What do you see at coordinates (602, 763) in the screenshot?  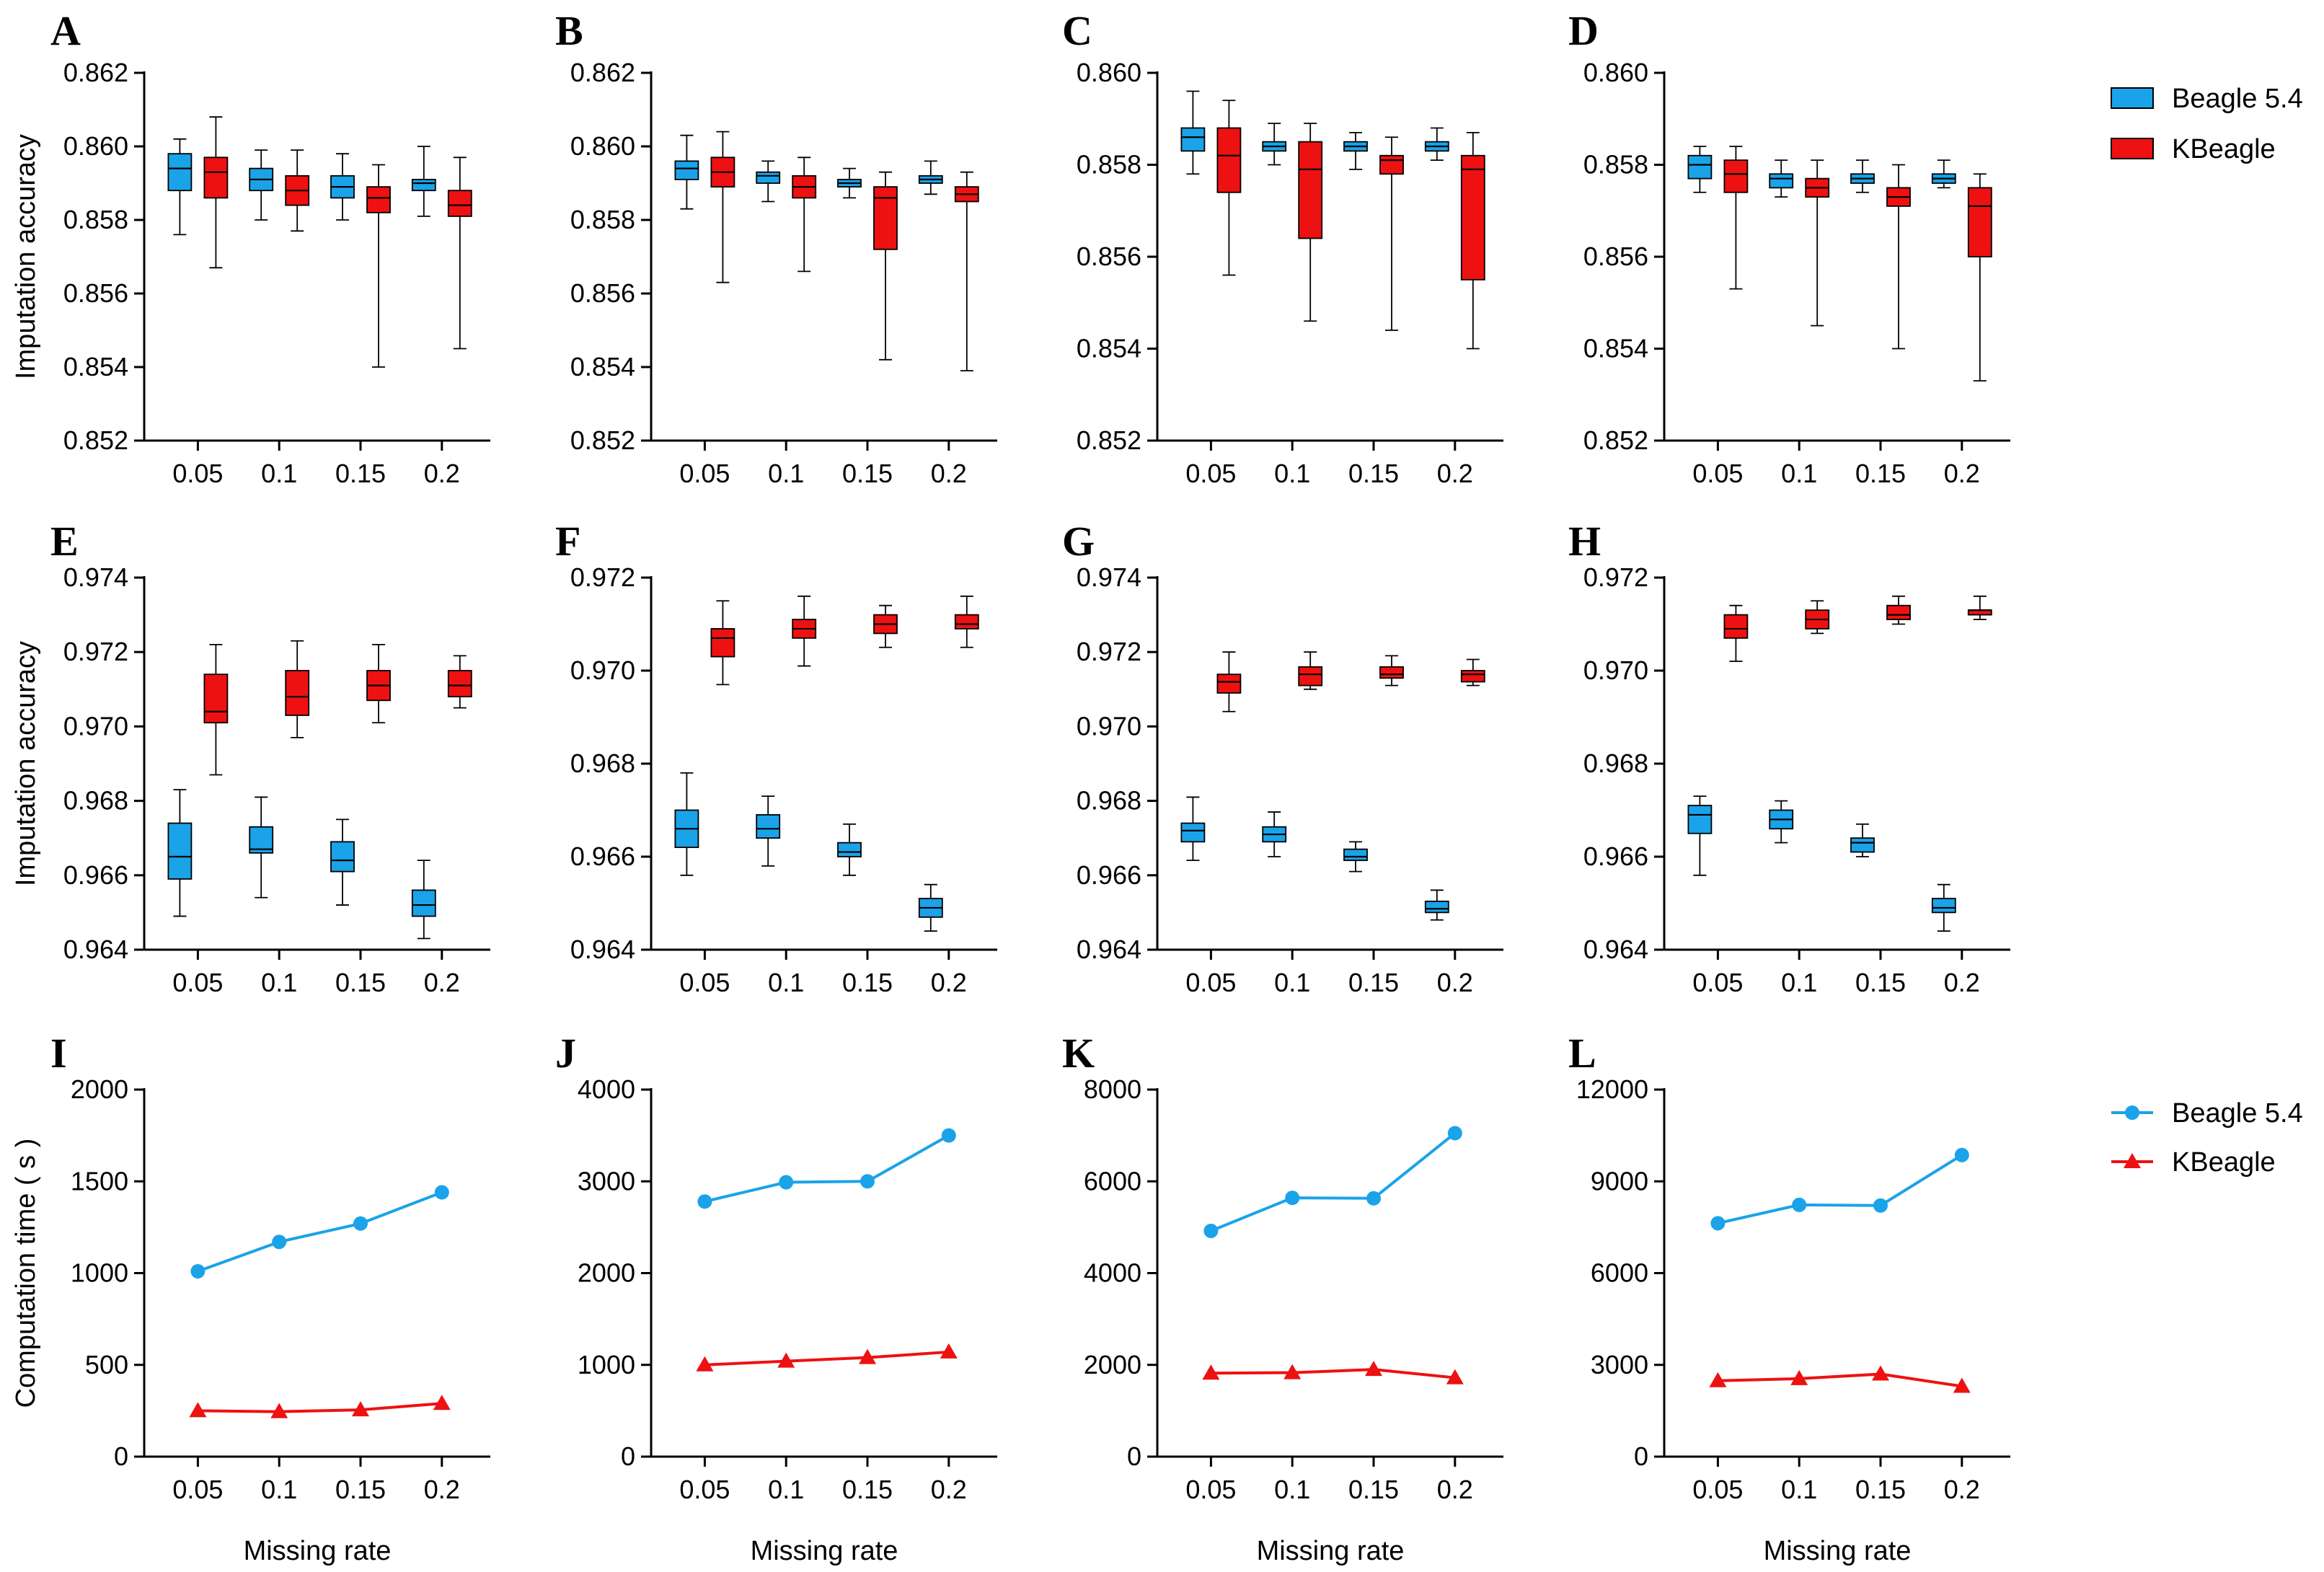 I see `y-tick-label: 0.968` at bounding box center [602, 763].